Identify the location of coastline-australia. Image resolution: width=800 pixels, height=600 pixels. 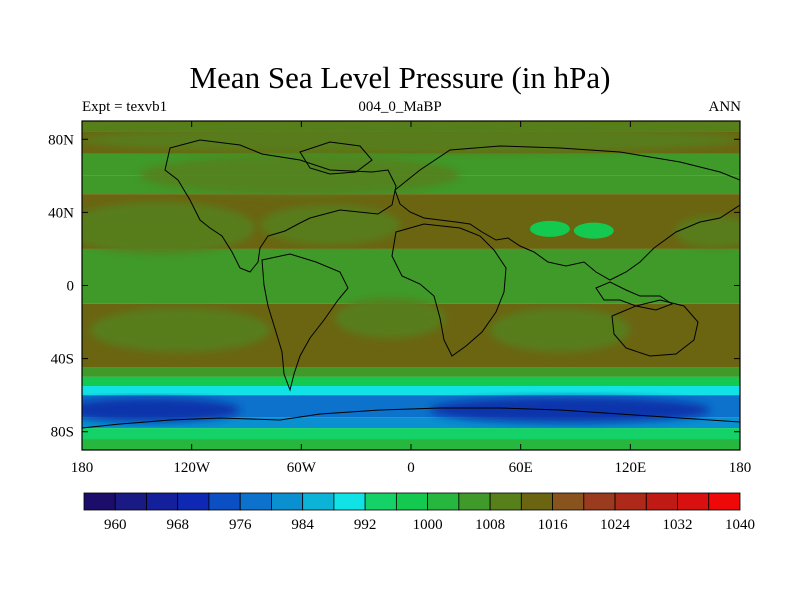
(655, 328).